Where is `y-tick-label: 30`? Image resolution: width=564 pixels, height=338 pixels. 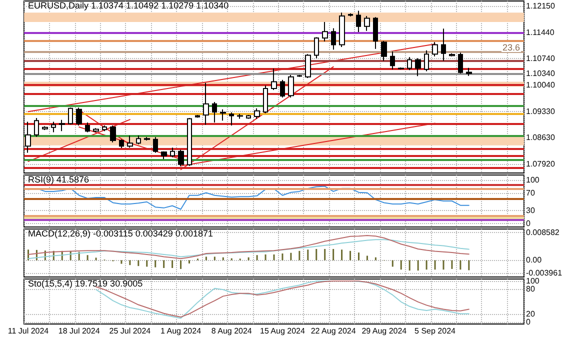
y-tick-label: 30 is located at coordinates (531, 211).